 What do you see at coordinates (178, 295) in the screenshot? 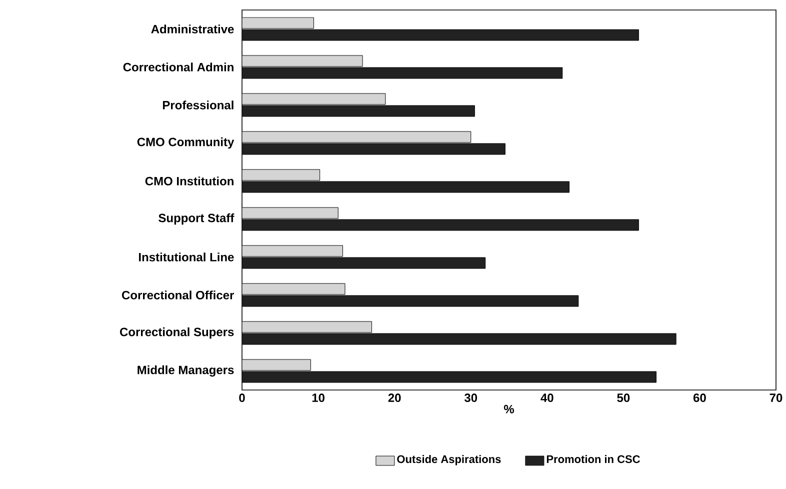
I see `y-tick-label: Correctional Officer` at bounding box center [178, 295].